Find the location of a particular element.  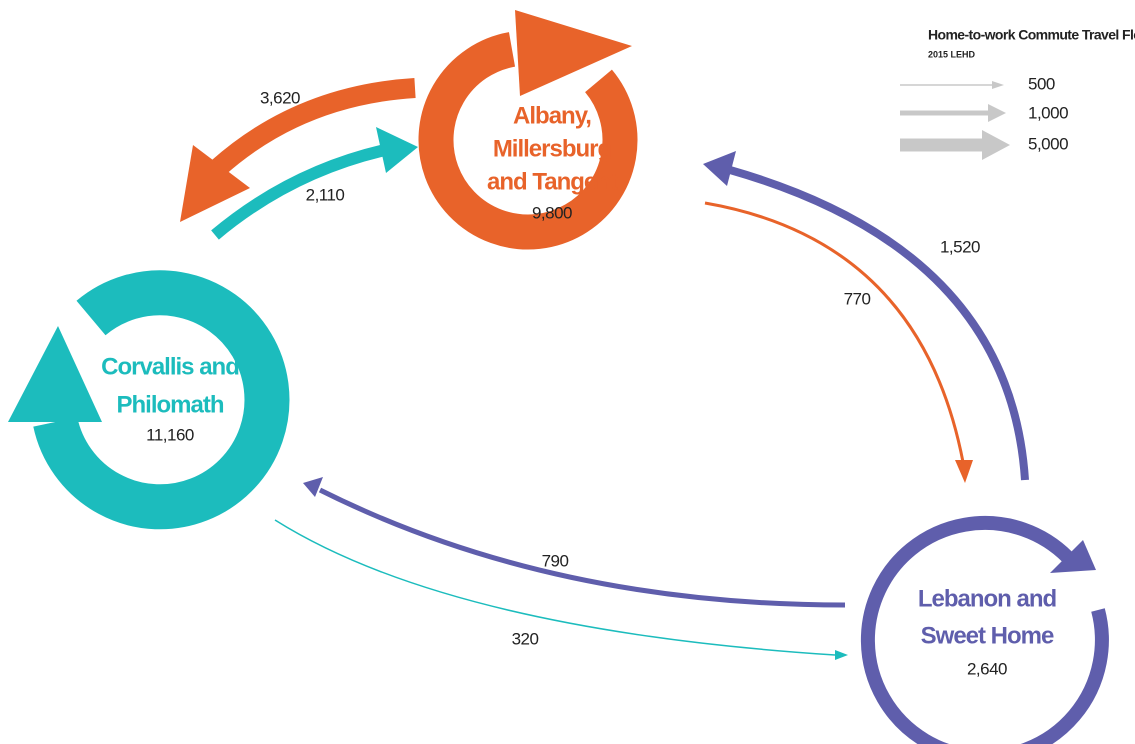

legend-label: 1,000 is located at coordinates (1048, 112).